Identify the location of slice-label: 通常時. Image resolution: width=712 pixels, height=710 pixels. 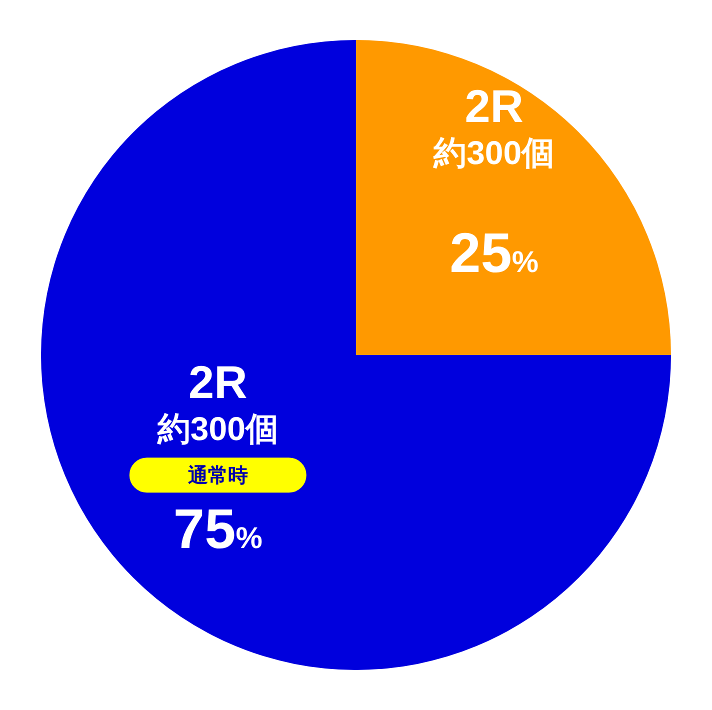
(217, 476).